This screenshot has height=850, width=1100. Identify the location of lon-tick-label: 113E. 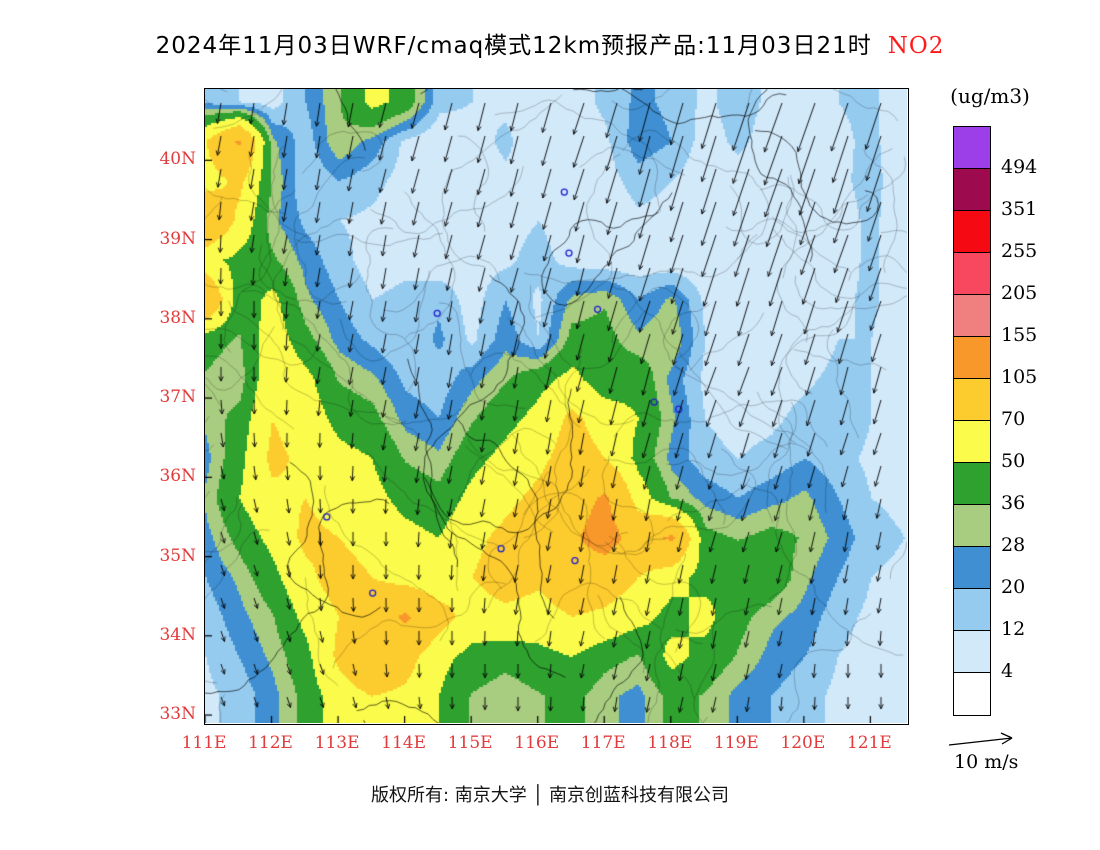
(337, 743).